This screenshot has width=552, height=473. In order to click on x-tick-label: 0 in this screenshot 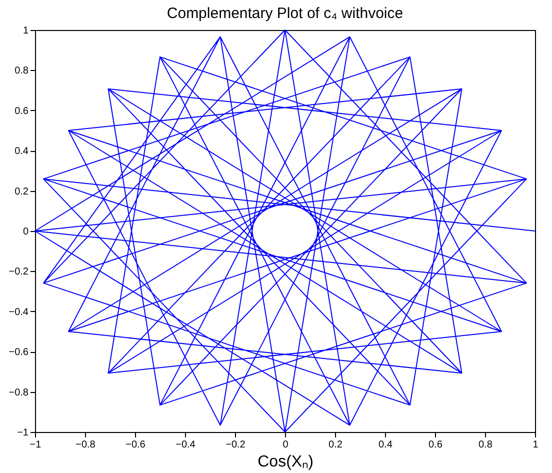, I will do `click(285, 445)`.